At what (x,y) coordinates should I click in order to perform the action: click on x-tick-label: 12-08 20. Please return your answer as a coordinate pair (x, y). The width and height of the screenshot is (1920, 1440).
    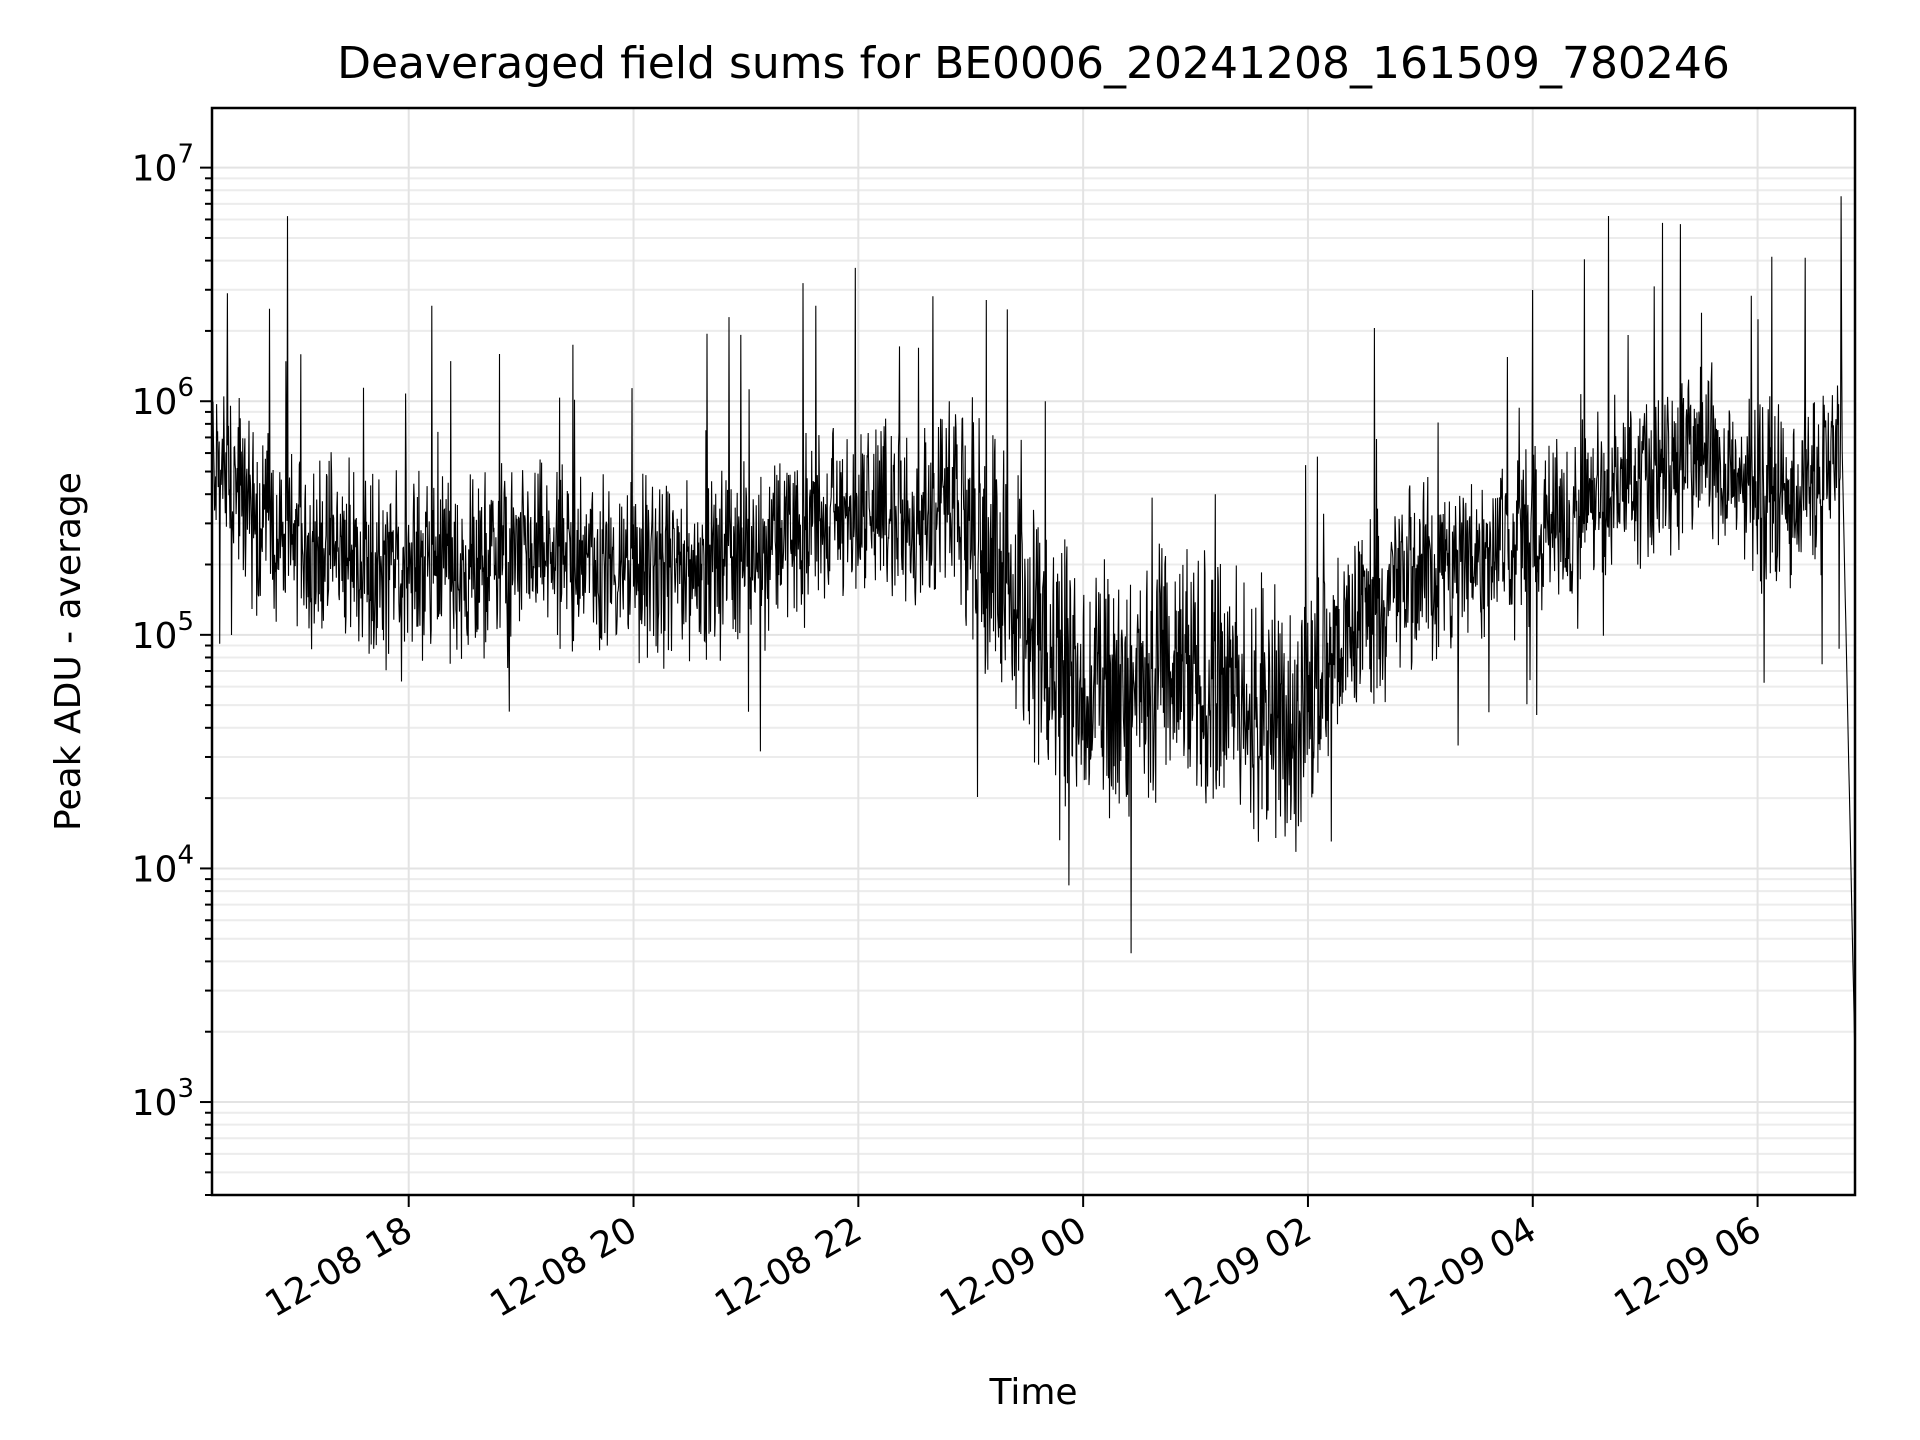
    Looking at the image, I should click on (563, 1267).